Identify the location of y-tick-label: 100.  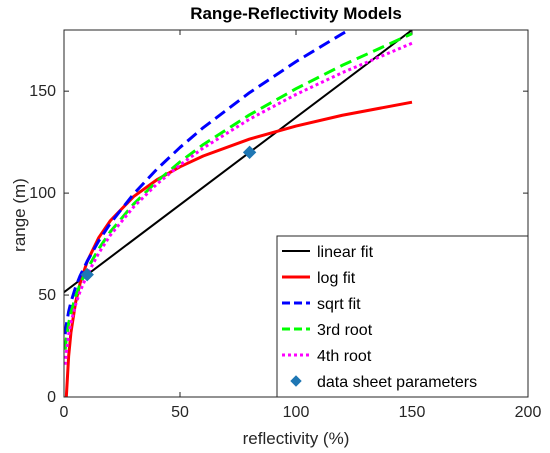
(42, 193).